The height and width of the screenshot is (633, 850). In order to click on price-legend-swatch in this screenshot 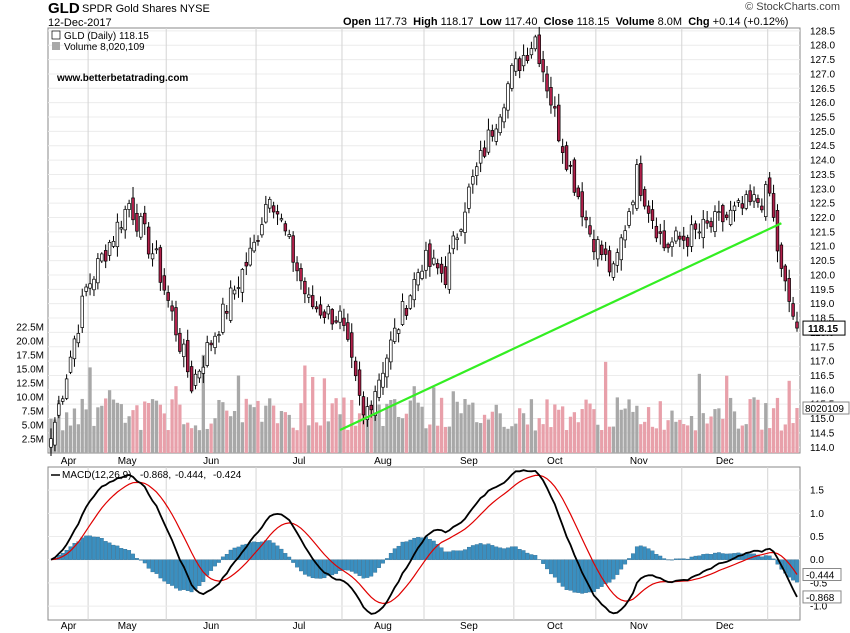, I will do `click(56, 35)`.